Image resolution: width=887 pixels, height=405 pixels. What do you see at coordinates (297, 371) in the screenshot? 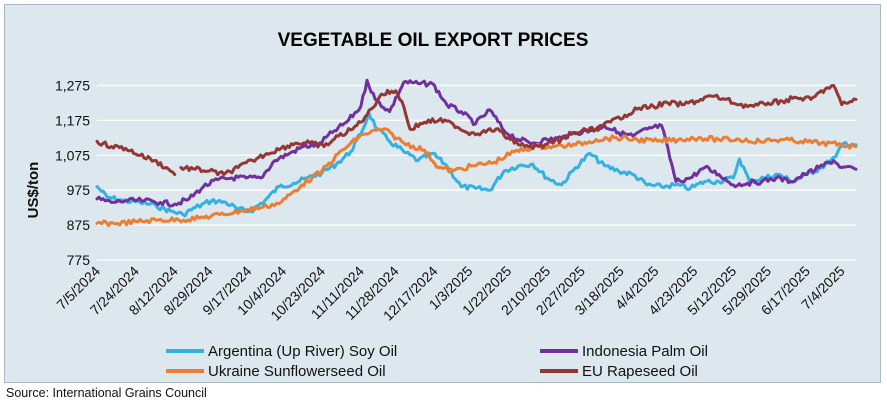
I see `legend-label: Ukraine Sunflowerseed Oil` at bounding box center [297, 371].